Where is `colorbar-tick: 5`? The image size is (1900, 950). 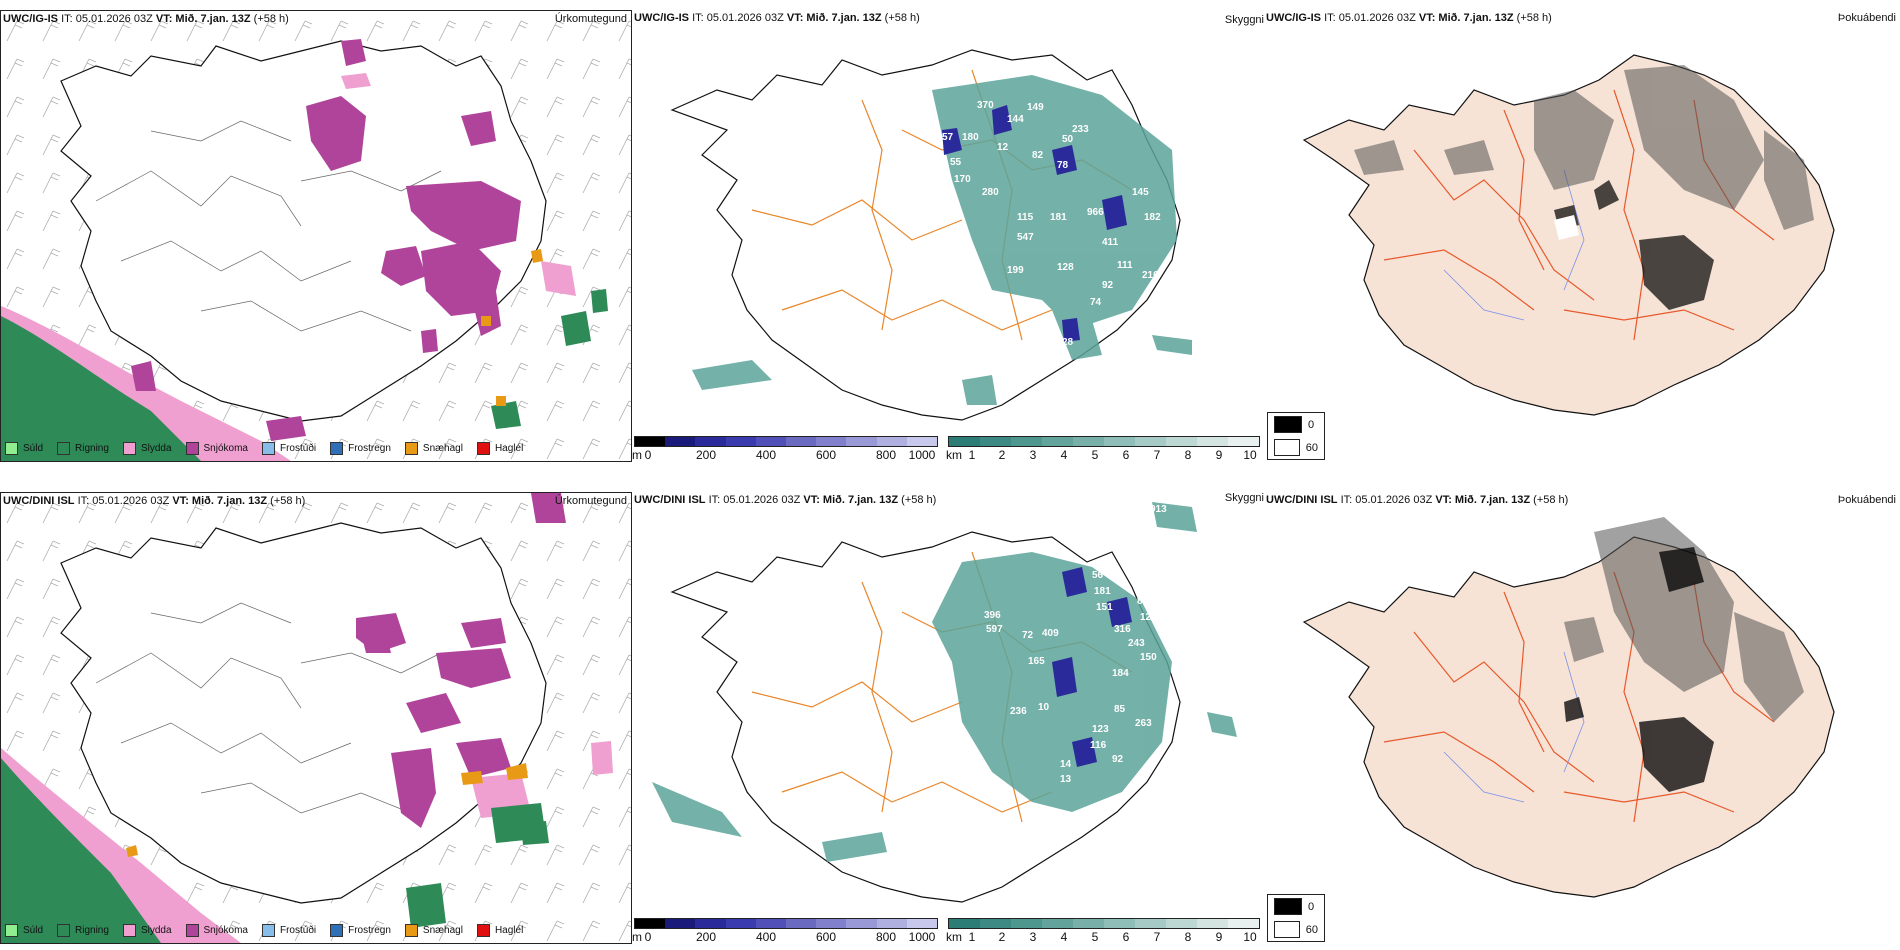
colorbar-tick: 5 is located at coordinates (1095, 455).